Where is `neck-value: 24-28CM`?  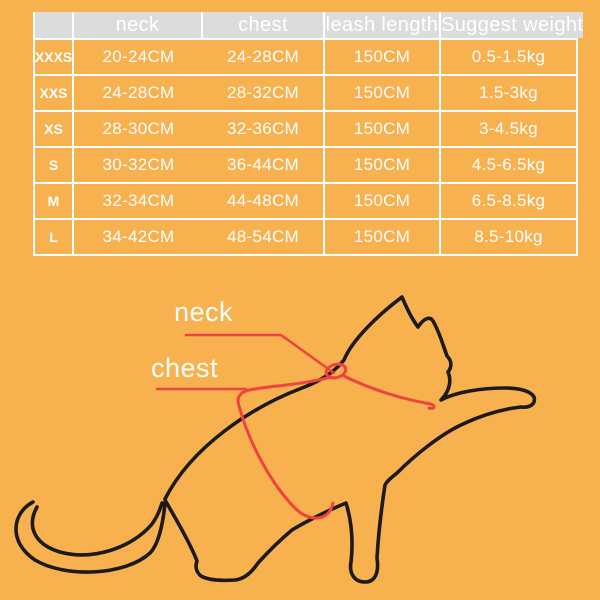 neck-value: 24-28CM is located at coordinates (138, 92).